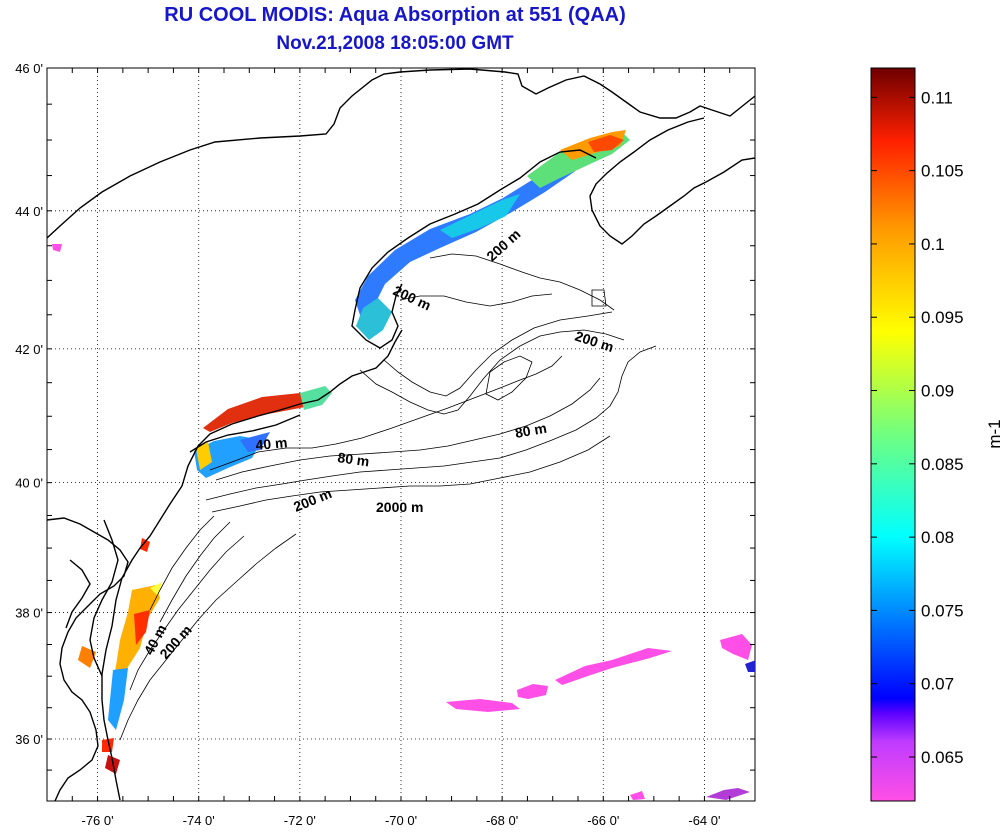  I want to click on map-subtitle: Nov.21,2008 18:05:00 GMT, so click(395, 43).